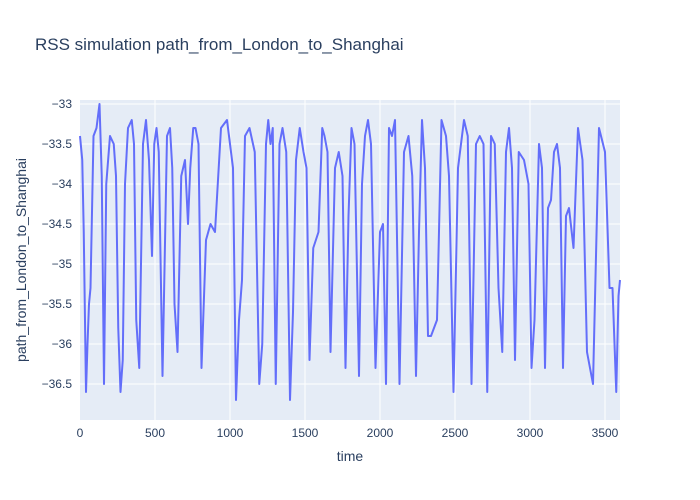  Describe the element at coordinates (62, 184) in the screenshot. I see `y-tick-label: −34` at that location.